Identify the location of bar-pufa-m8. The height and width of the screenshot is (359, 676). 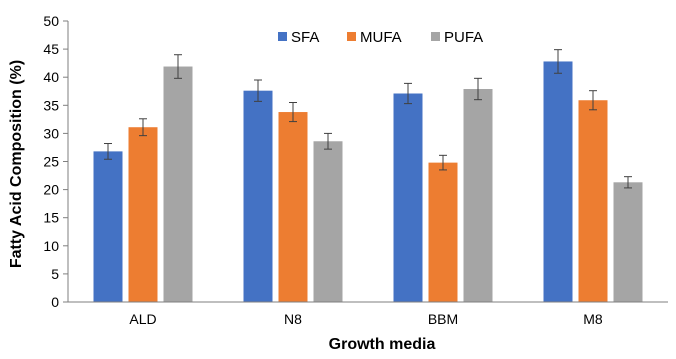
(628, 242).